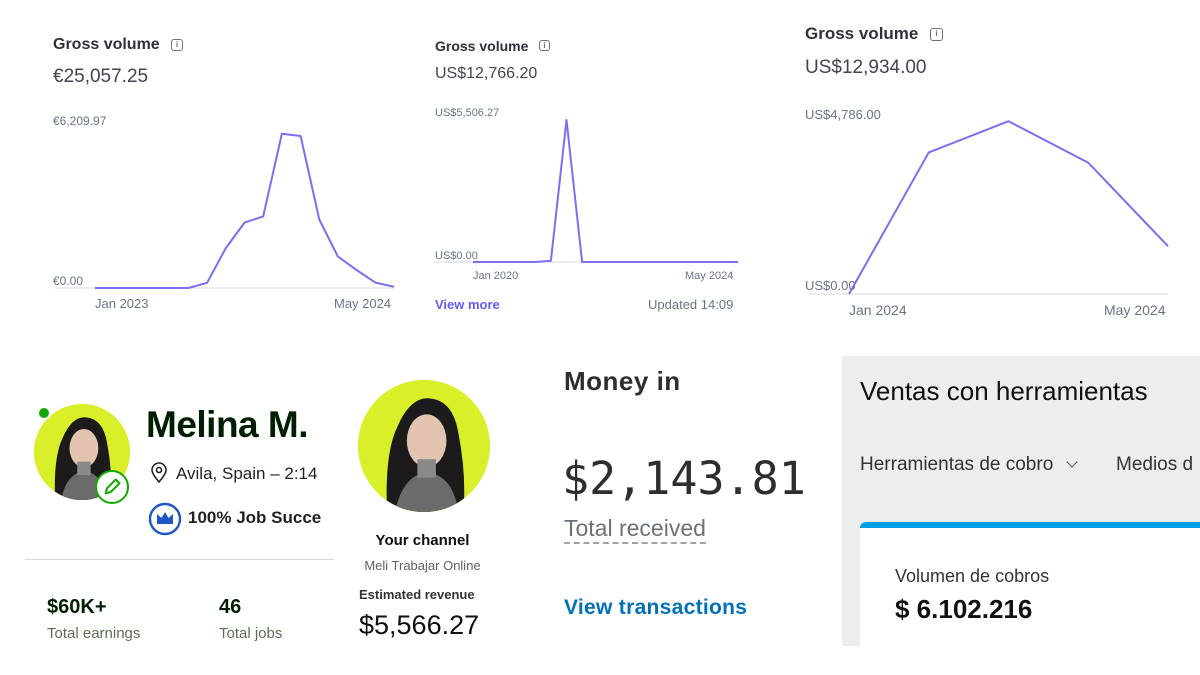 This screenshot has width=1200, height=675. What do you see at coordinates (230, 607) in the screenshot?
I see `stat-total-jobs-value: 46` at bounding box center [230, 607].